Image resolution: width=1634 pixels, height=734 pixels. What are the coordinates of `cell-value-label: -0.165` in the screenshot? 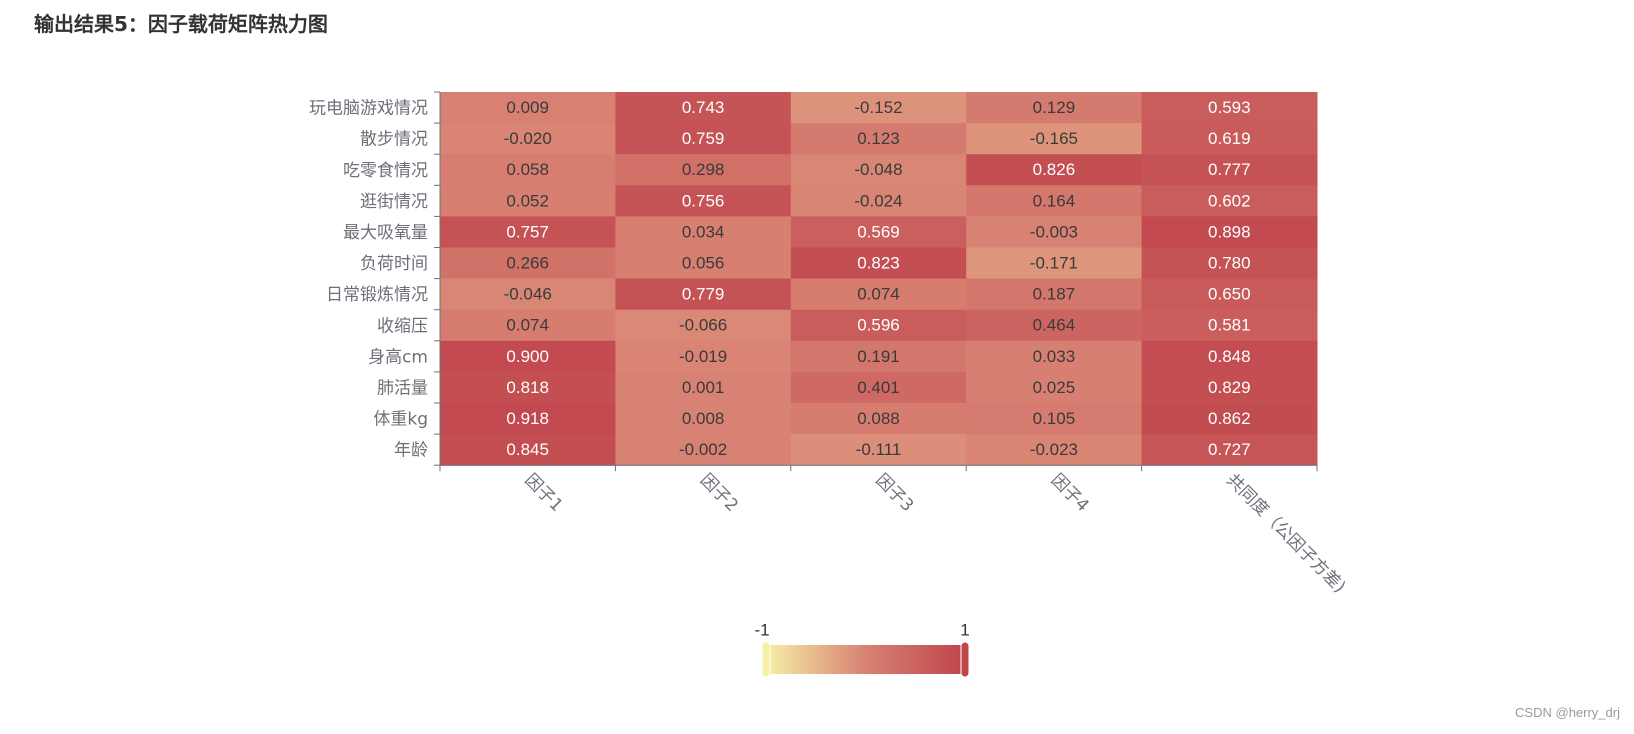 It's located at (1054, 138).